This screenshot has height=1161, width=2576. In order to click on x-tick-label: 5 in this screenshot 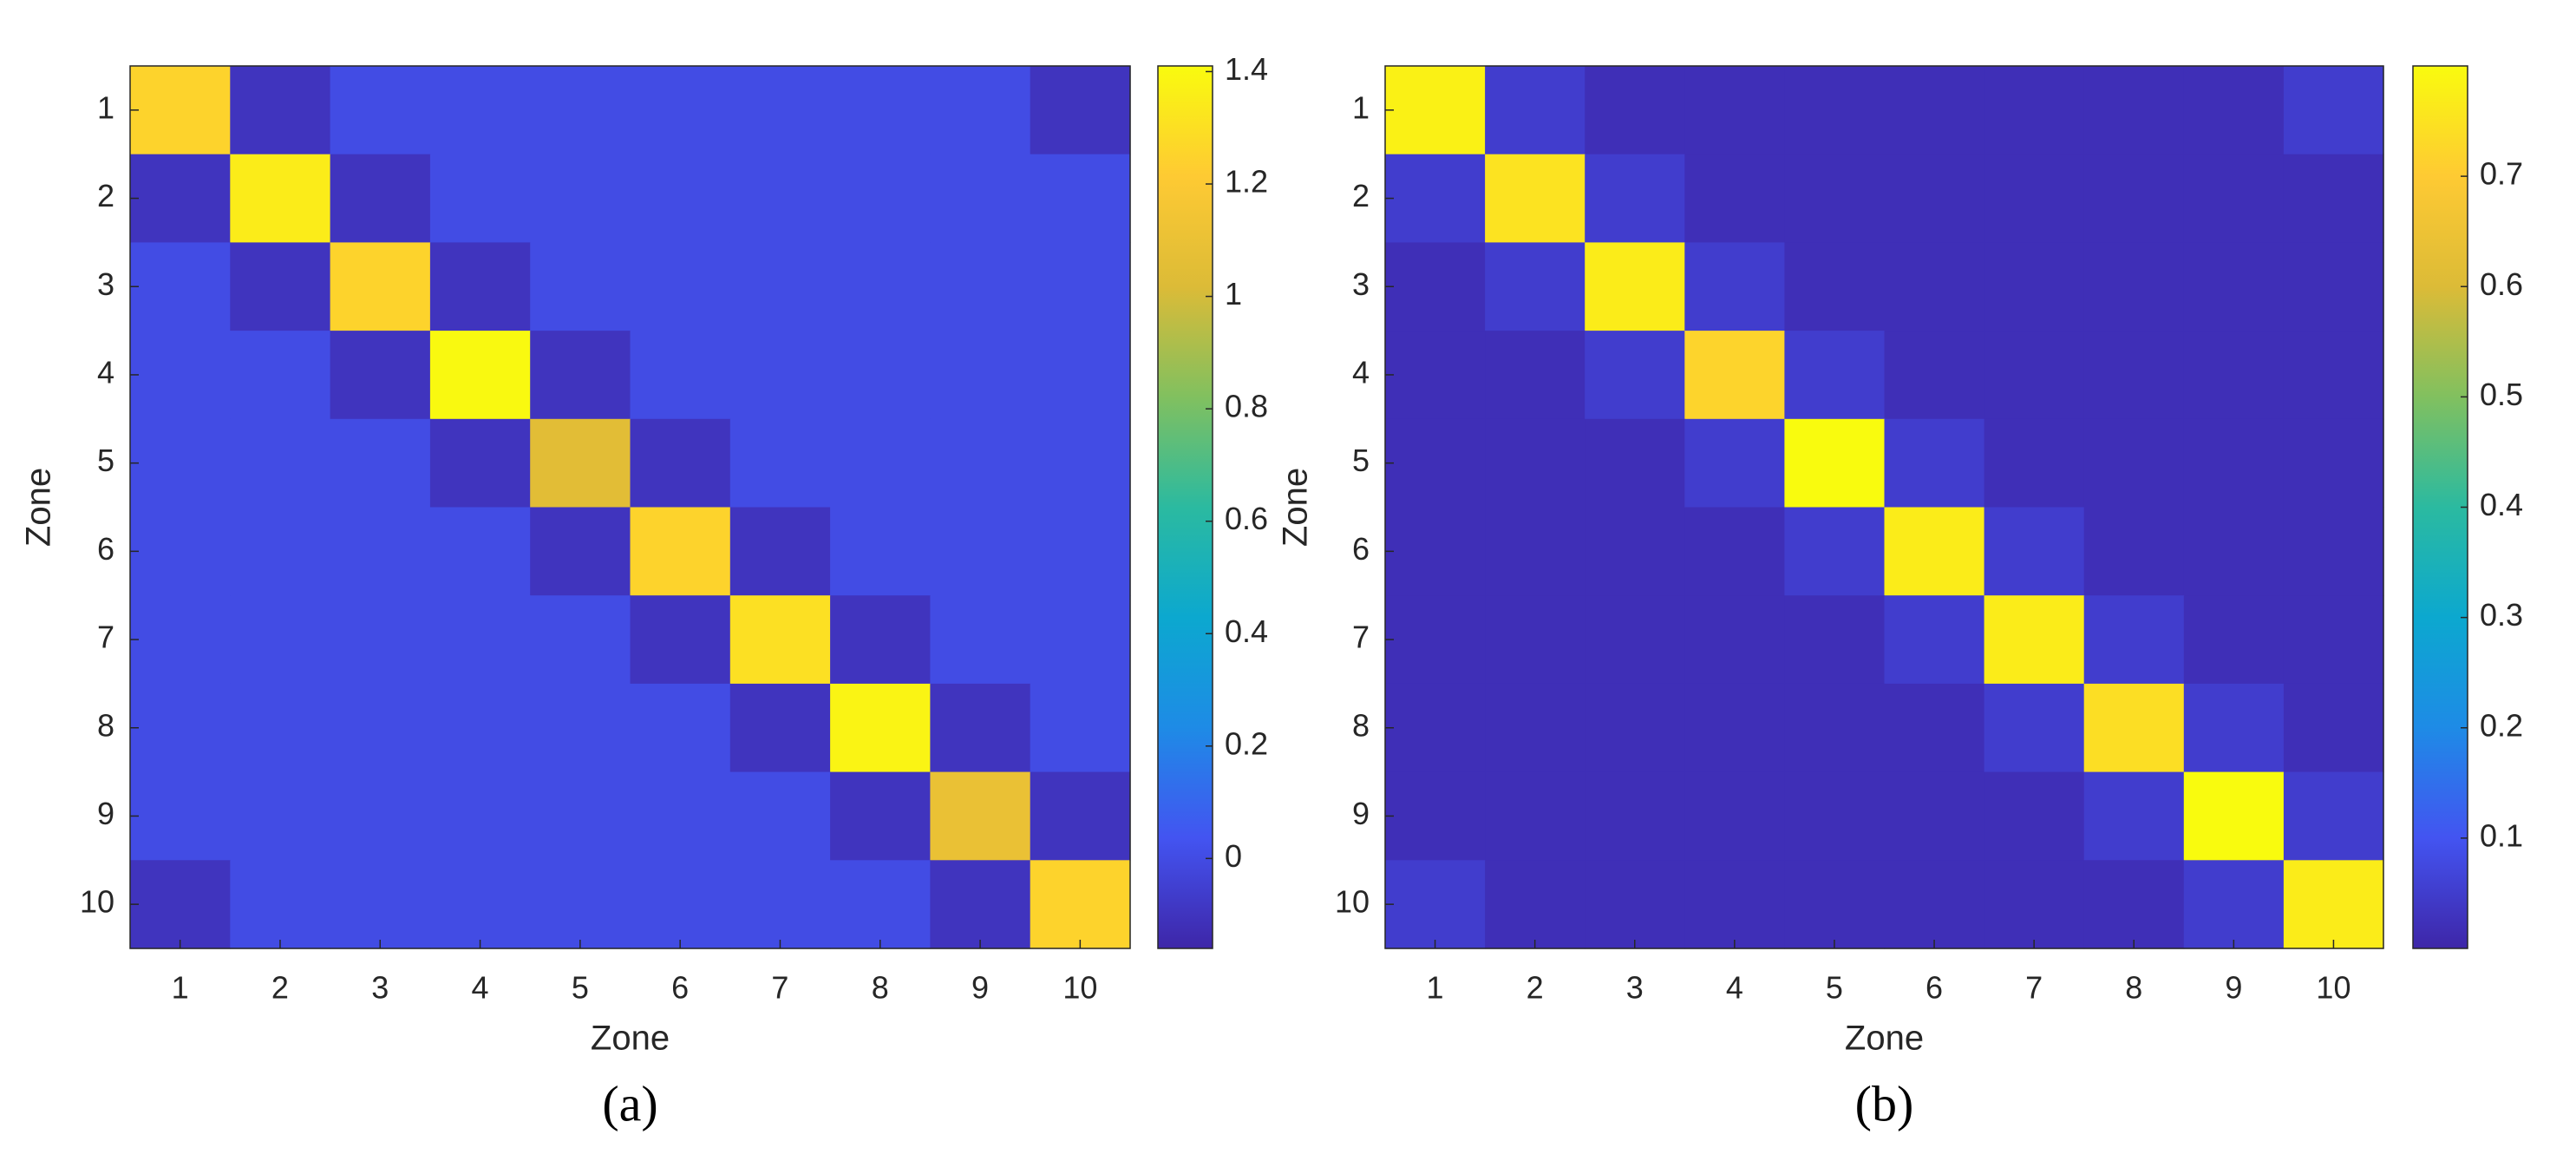, I will do `click(1834, 988)`.